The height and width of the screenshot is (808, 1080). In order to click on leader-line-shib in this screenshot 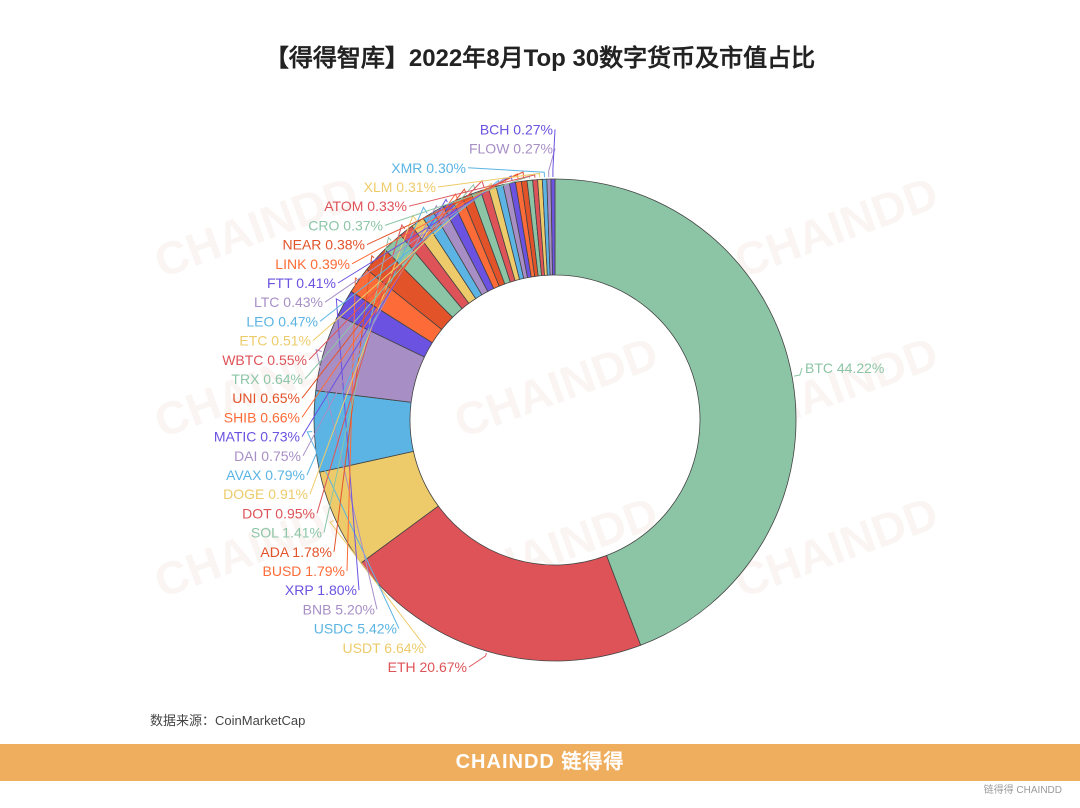, I will do `click(379, 305)`.